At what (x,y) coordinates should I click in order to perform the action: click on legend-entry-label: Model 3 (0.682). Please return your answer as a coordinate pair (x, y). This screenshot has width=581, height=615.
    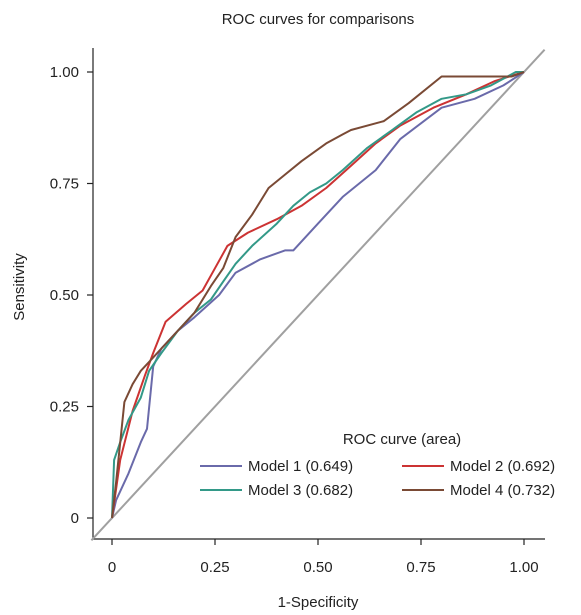
    Looking at the image, I should click on (300, 490).